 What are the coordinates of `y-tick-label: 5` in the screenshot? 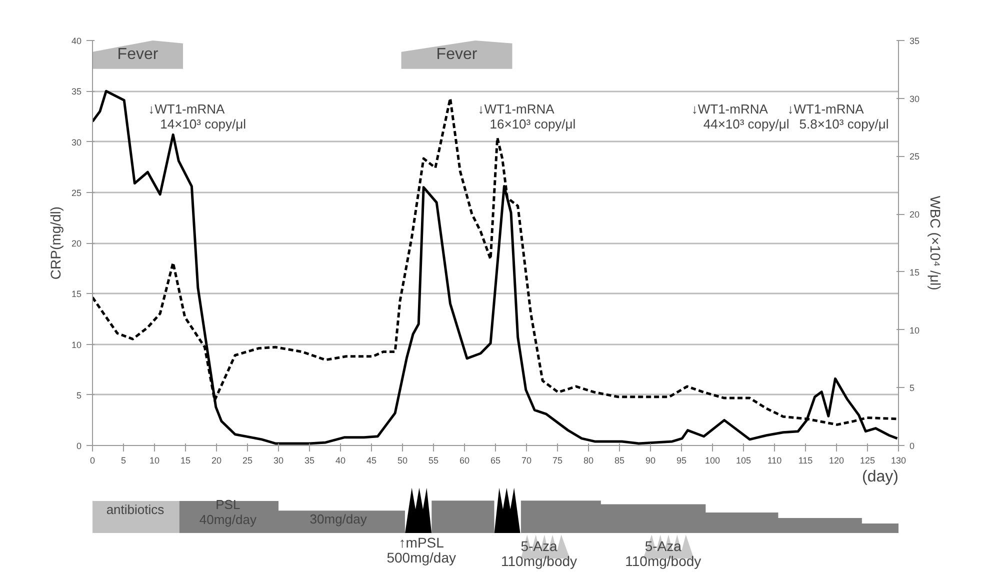 It's located at (79, 395).